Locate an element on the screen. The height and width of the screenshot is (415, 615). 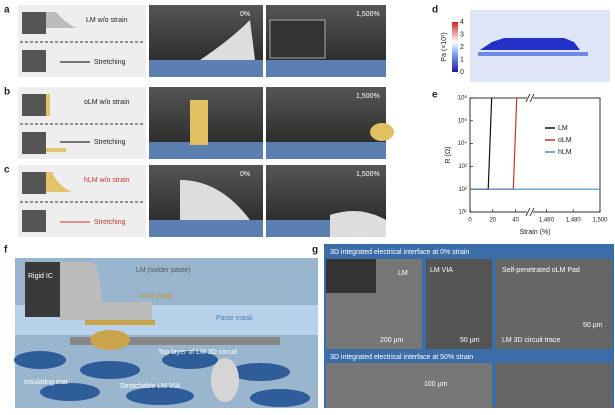
label: LM VIA is located at coordinates (441, 270).